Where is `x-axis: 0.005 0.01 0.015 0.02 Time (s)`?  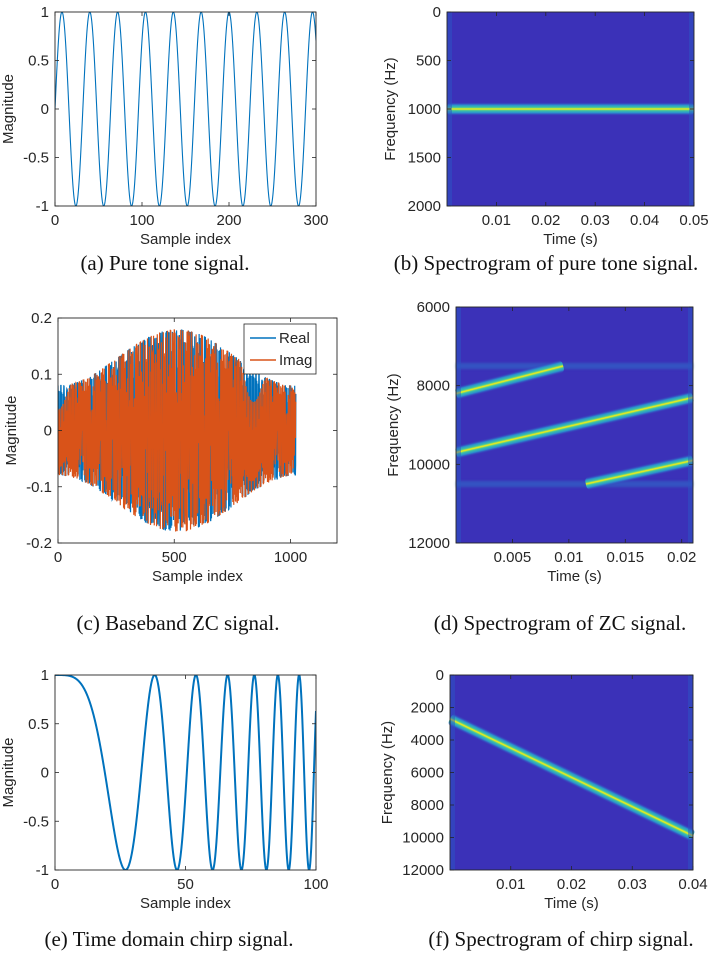
x-axis: 0.005 0.01 0.015 0.02 Time (s) is located at coordinates (595, 446).